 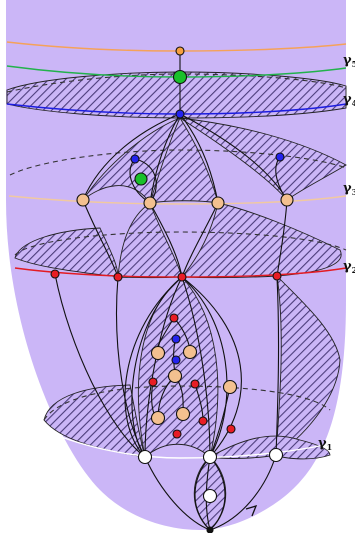 I want to click on label-gamma-1-subscript: 1, so click(x=330, y=447).